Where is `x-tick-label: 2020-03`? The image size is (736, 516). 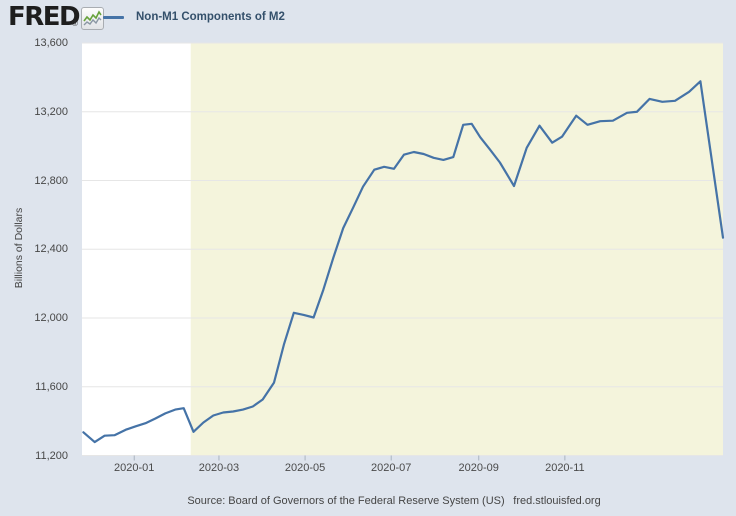
x-tick-label: 2020-03 is located at coordinates (219, 468).